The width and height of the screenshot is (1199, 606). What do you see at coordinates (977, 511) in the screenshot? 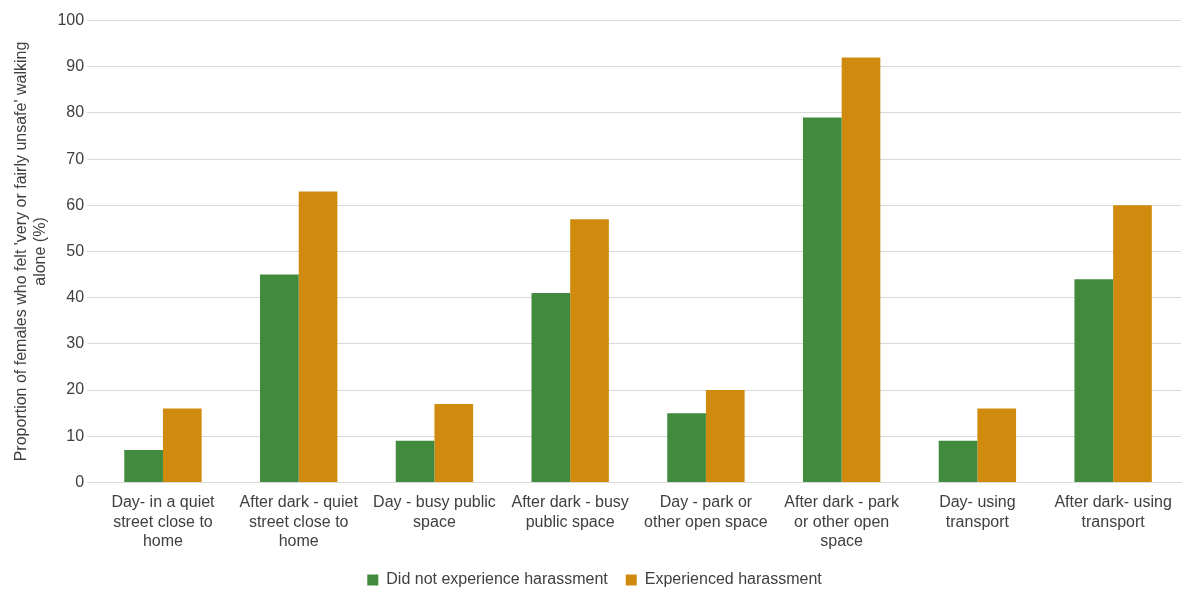
I see `x-tick-label: Day- using transport` at bounding box center [977, 511].